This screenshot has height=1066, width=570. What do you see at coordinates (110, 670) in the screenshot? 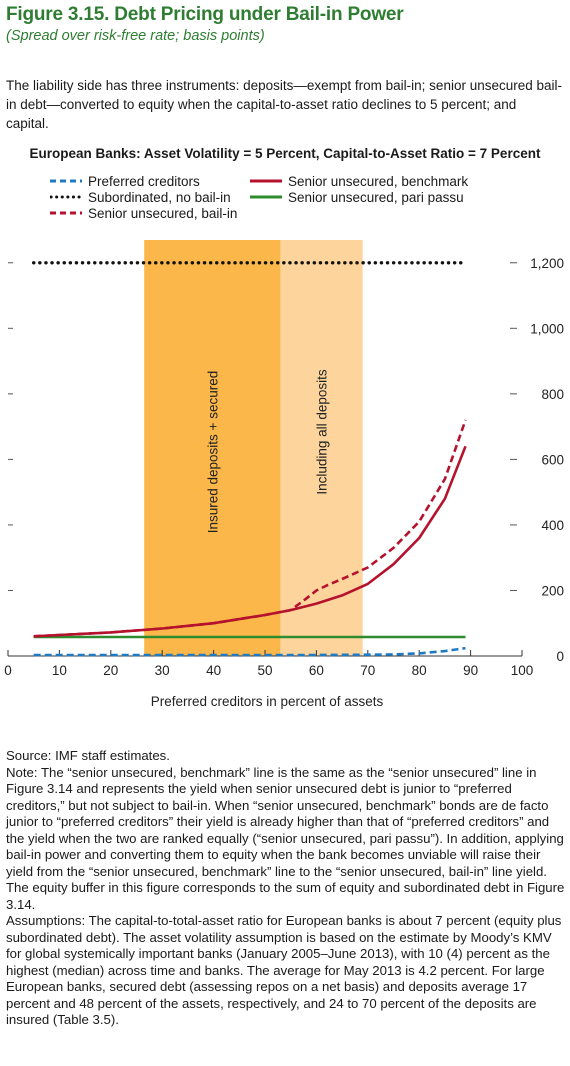
I see `x-tick-label: 20` at bounding box center [110, 670].